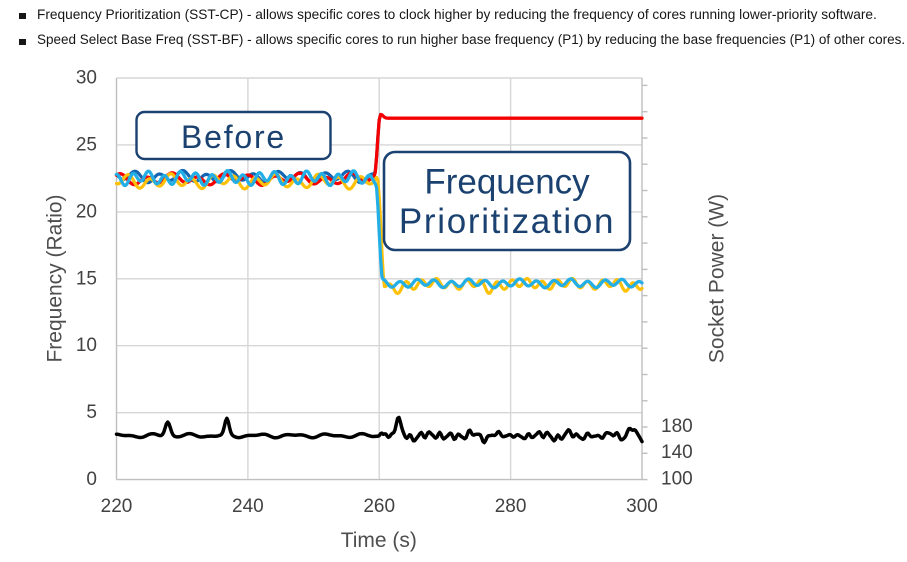 This screenshot has width=907, height=562. I want to click on svg-text: 260, so click(379, 506).